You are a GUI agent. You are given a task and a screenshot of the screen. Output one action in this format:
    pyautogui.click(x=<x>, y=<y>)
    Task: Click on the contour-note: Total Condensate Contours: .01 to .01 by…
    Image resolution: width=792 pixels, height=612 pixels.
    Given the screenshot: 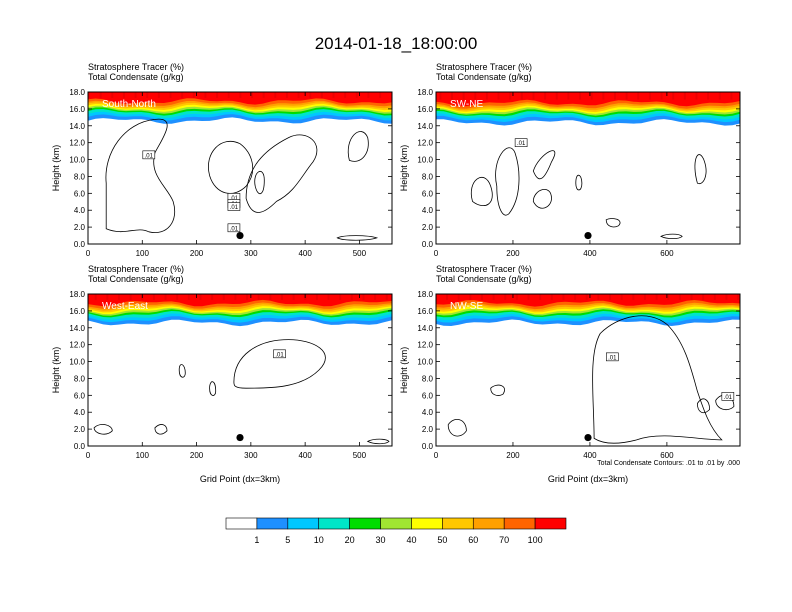 What is the action you would take?
    pyautogui.click(x=668, y=463)
    